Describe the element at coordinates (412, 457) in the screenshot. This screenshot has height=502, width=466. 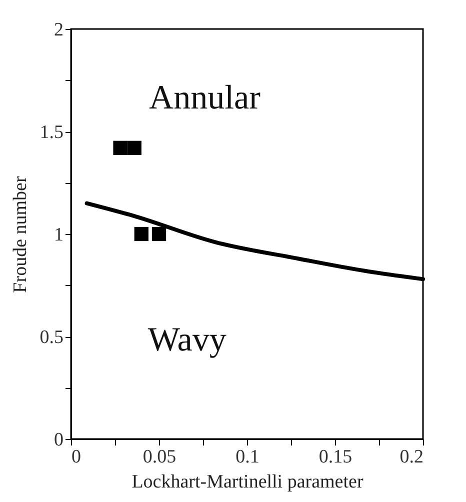
I see `x-tick-label: 0.2` at that location.